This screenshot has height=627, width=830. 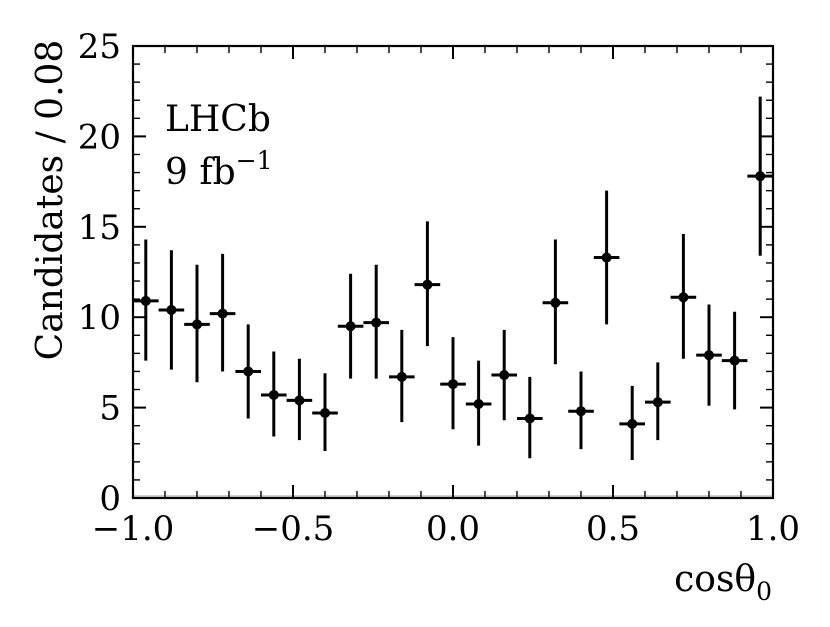 I want to click on x-axis-label-subscript: 0, so click(x=764, y=591).